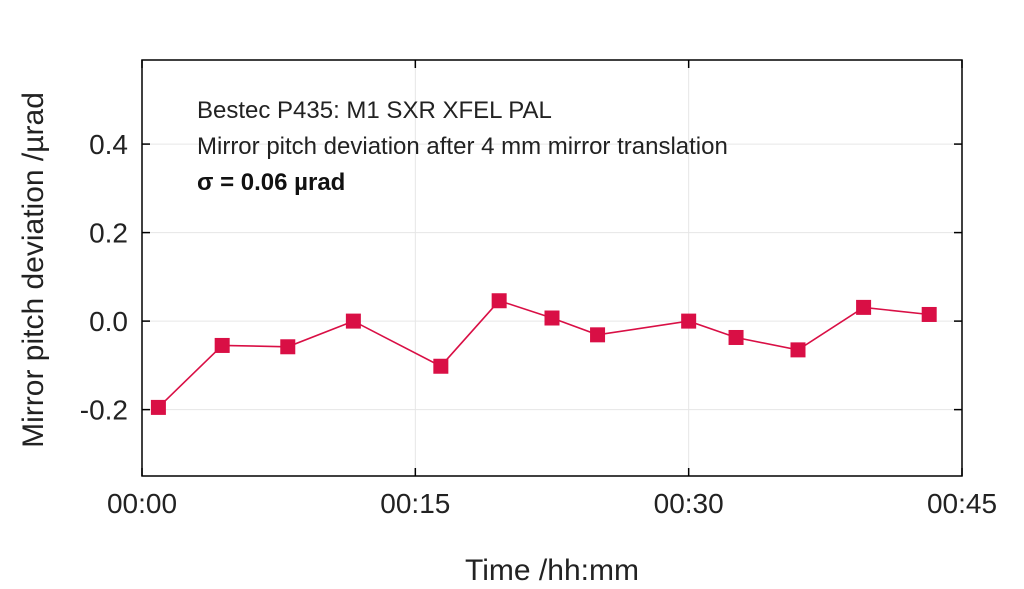  Describe the element at coordinates (33, 270) in the screenshot. I see `y-axis-label: Mirror pitch deviation /µrad` at that location.